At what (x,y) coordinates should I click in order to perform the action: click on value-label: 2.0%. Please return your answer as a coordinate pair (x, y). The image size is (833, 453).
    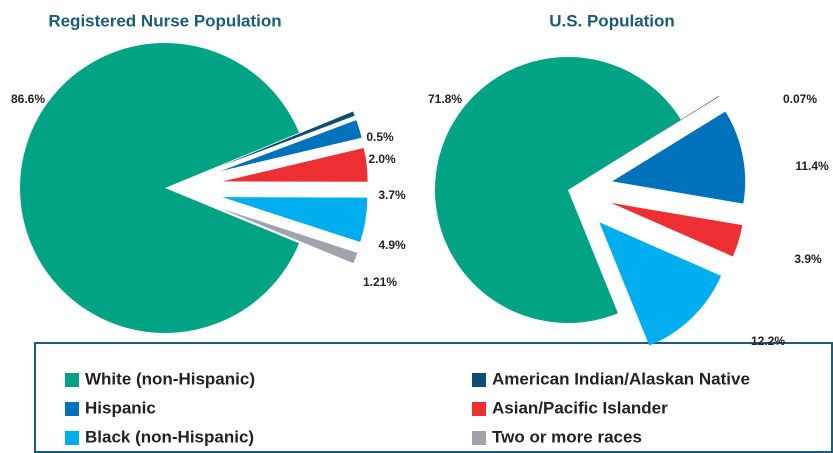
    Looking at the image, I should click on (382, 159).